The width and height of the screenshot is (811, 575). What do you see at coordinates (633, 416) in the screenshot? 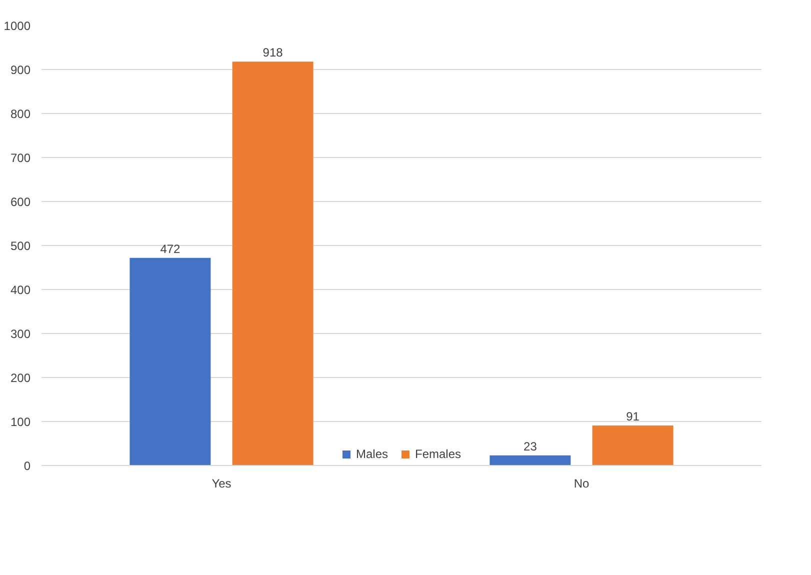
I see `data-label: 91` at bounding box center [633, 416].